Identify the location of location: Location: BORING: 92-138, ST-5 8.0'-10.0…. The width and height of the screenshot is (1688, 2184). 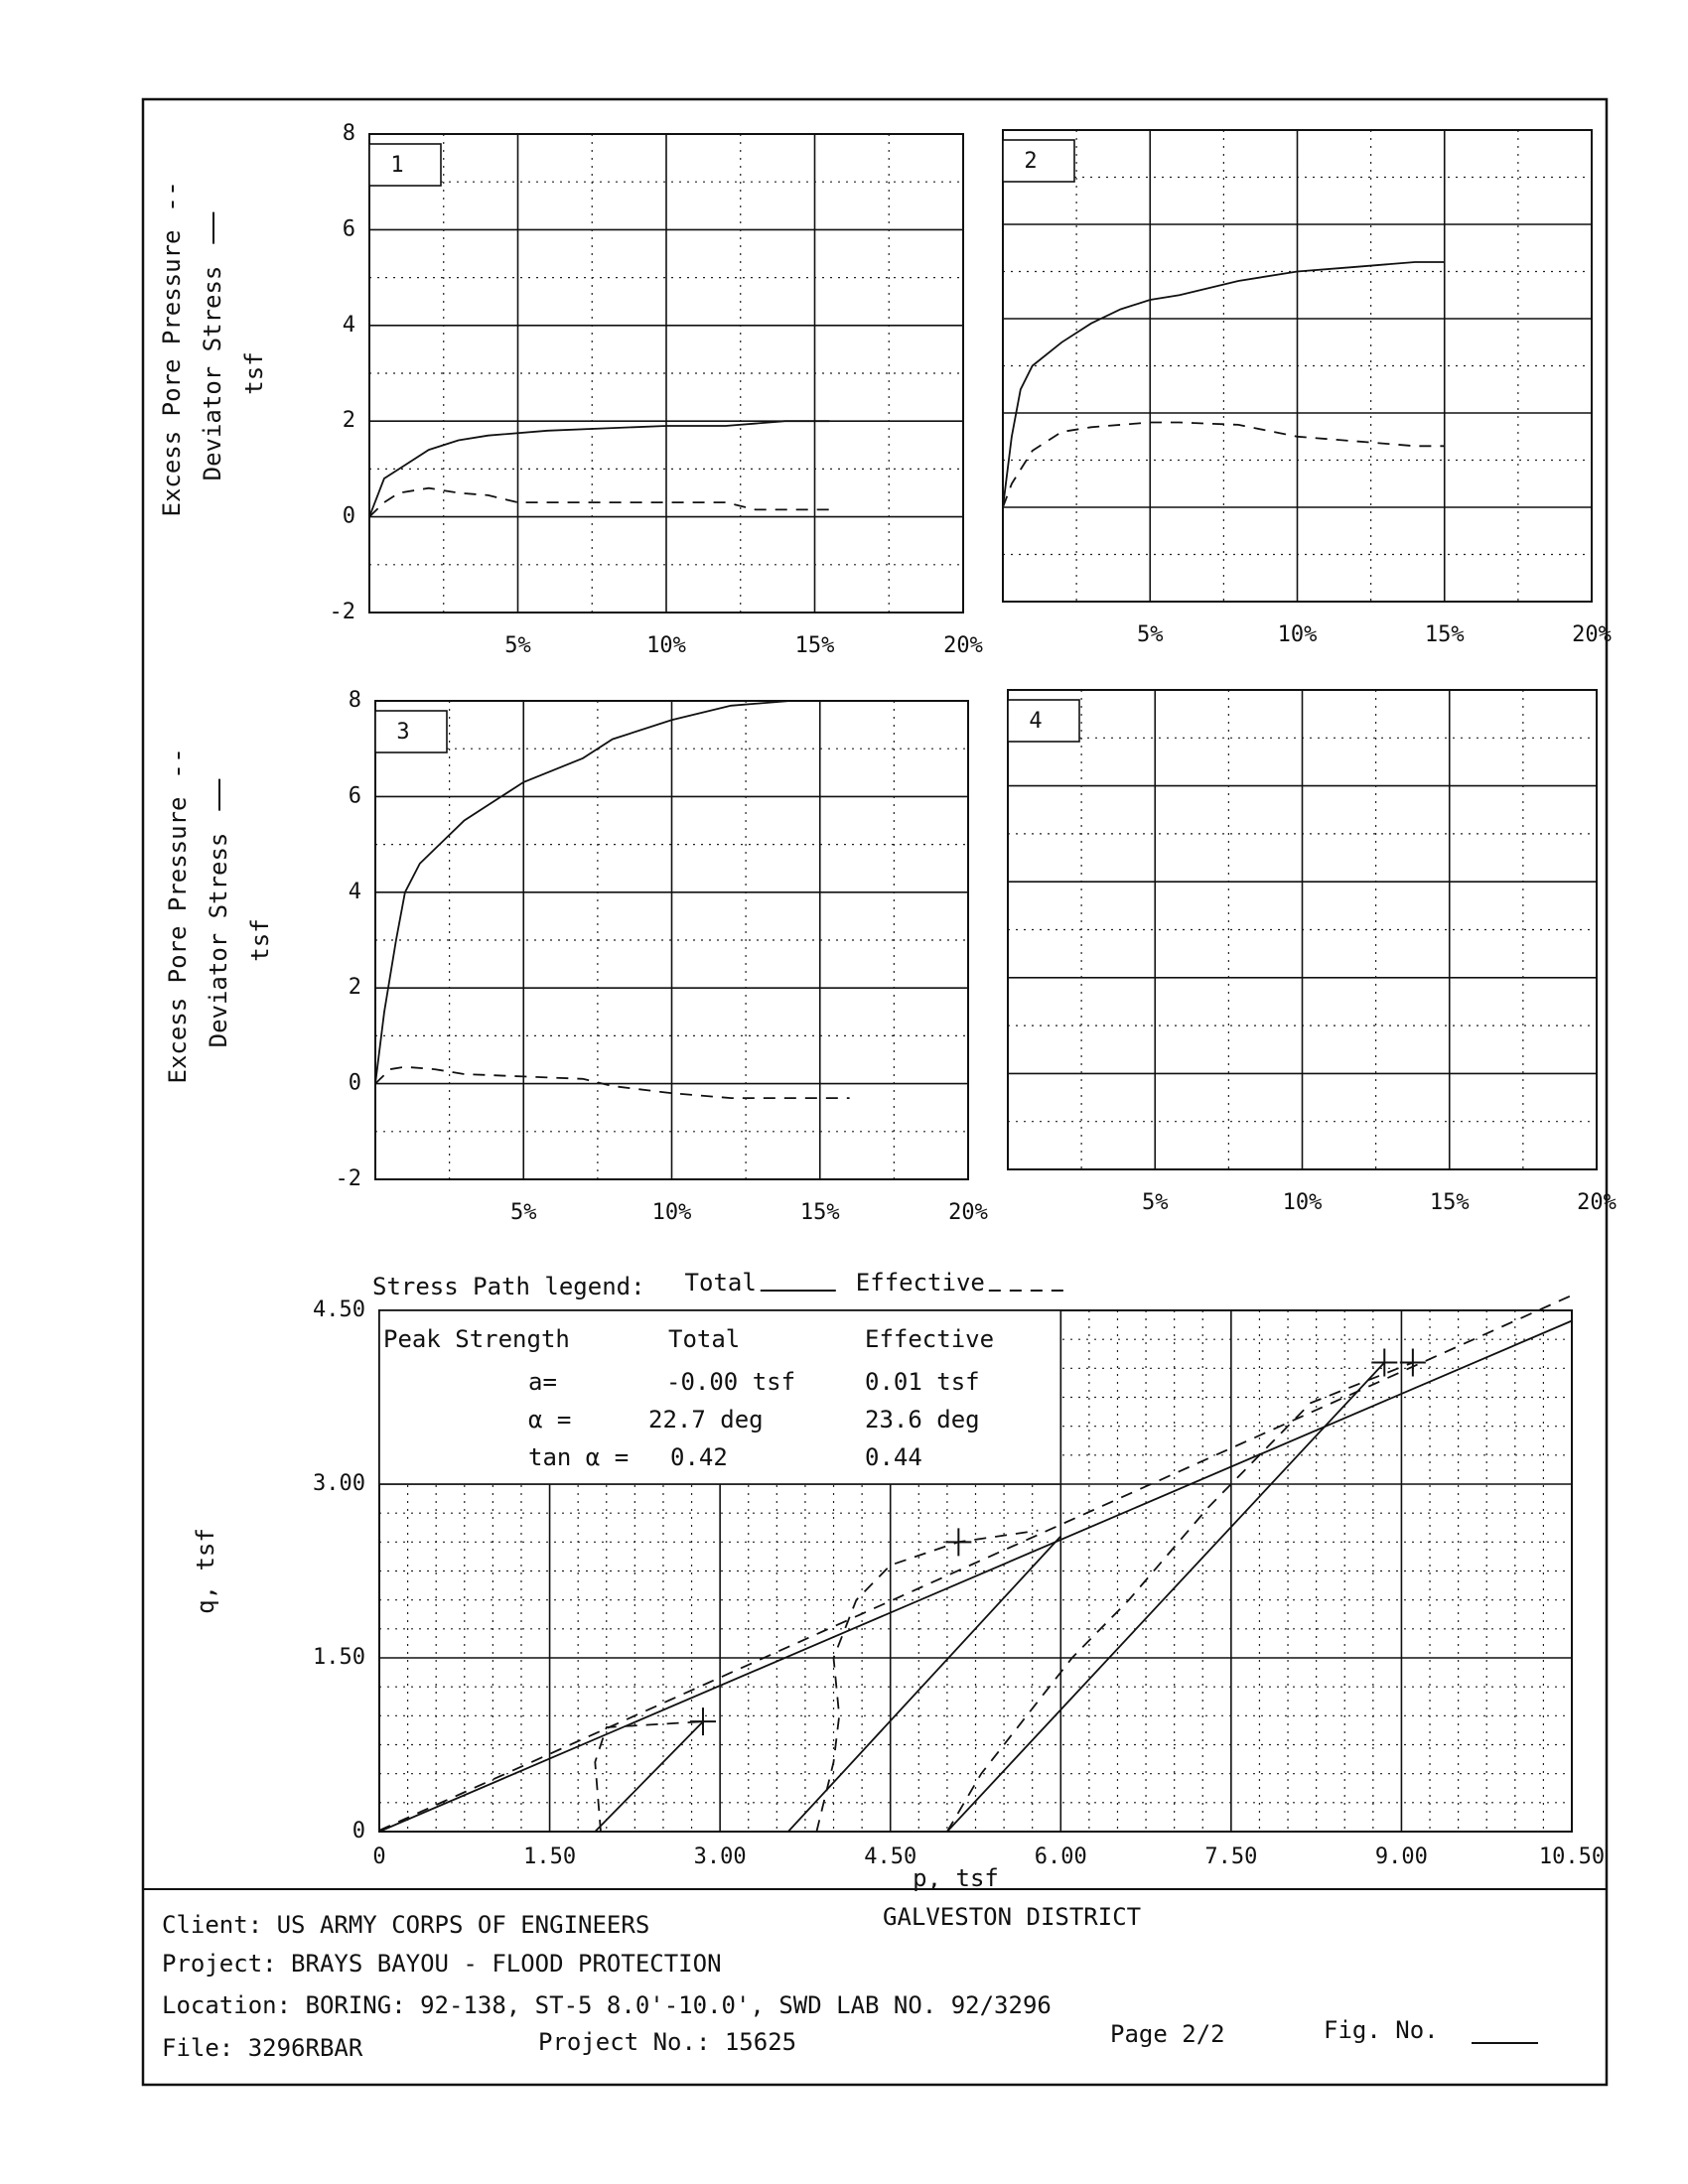
(607, 2005).